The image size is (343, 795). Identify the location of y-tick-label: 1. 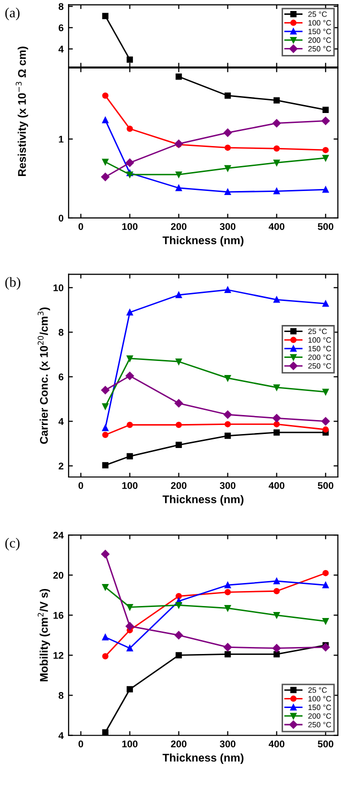
(61, 139).